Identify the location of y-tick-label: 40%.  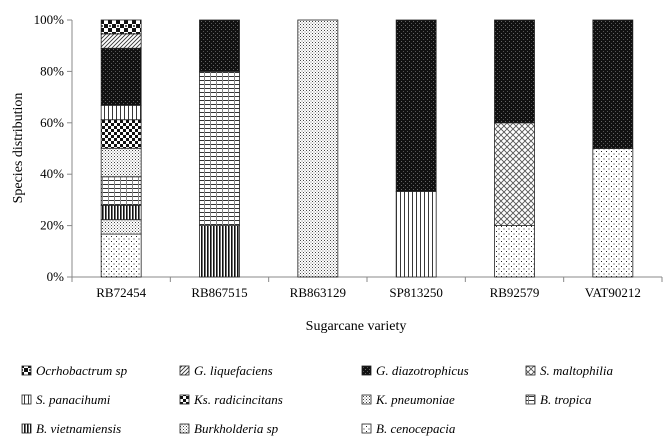
(52, 173).